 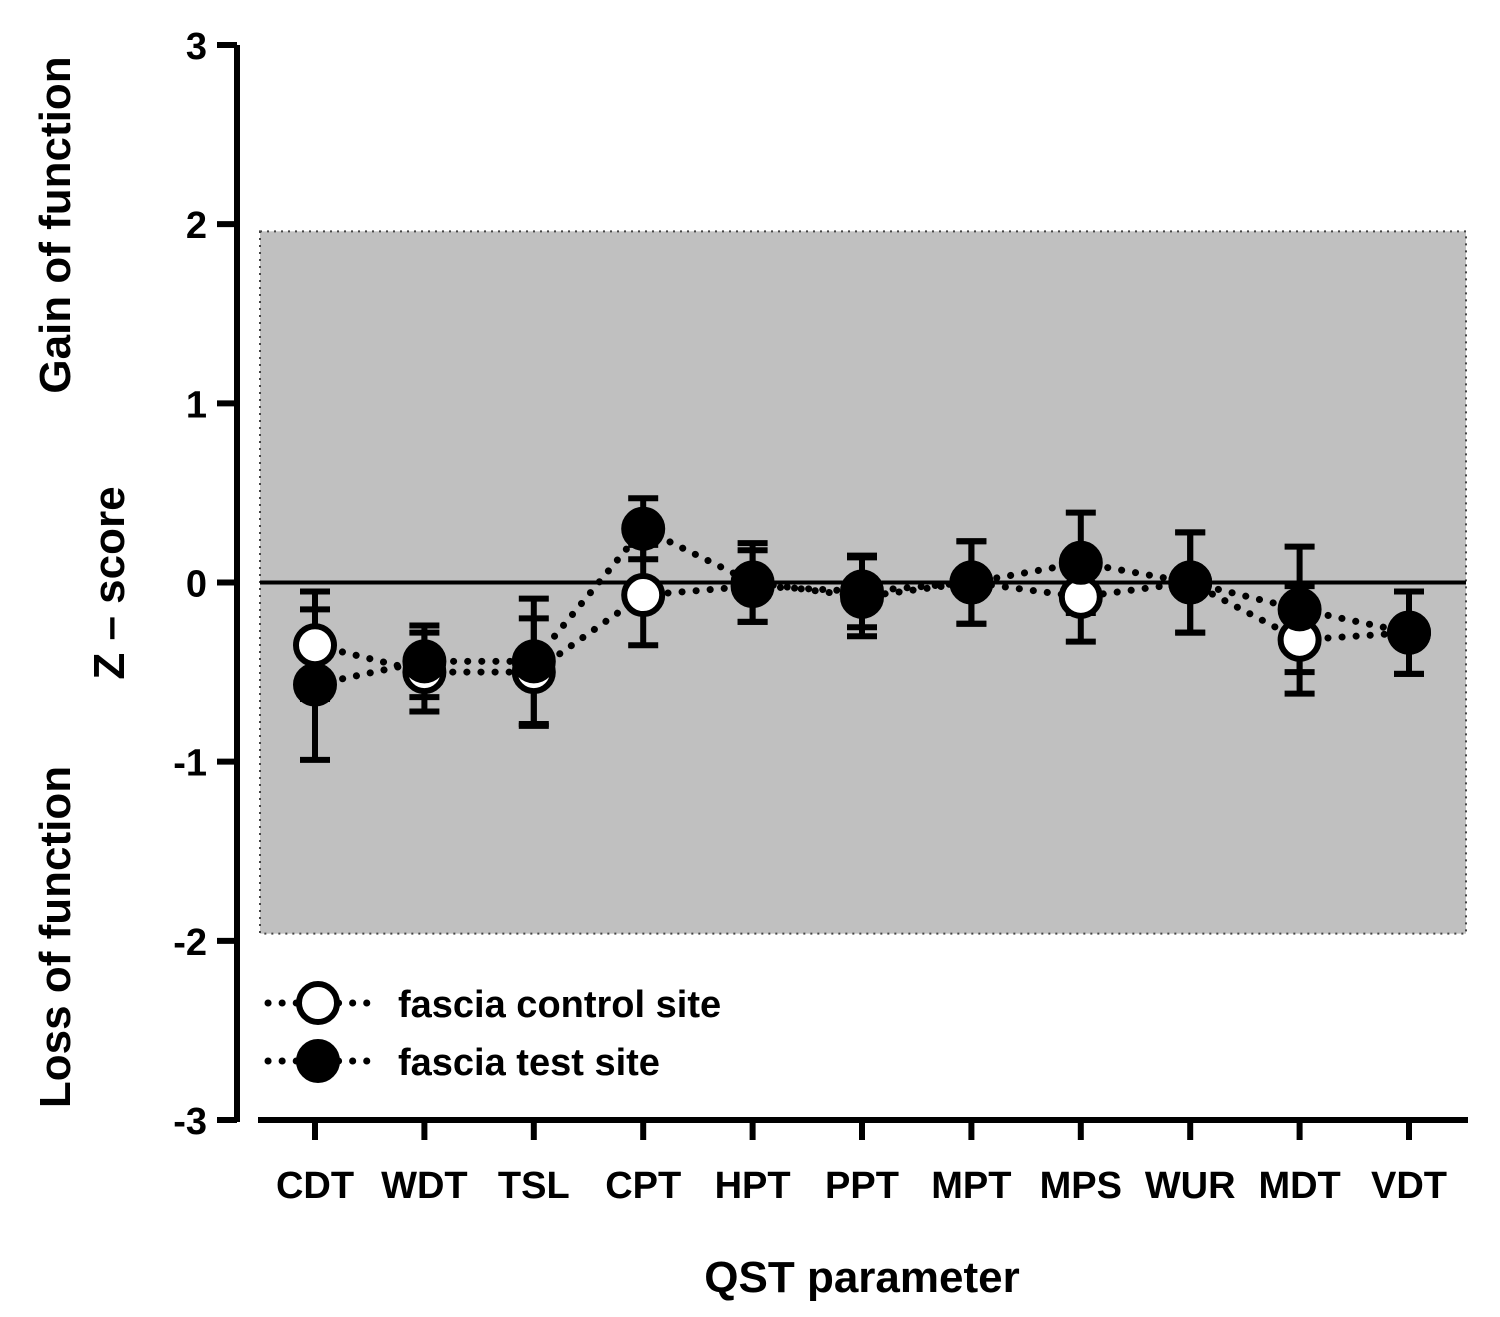 I want to click on x-tick-label: PPT, so click(x=862, y=1186).